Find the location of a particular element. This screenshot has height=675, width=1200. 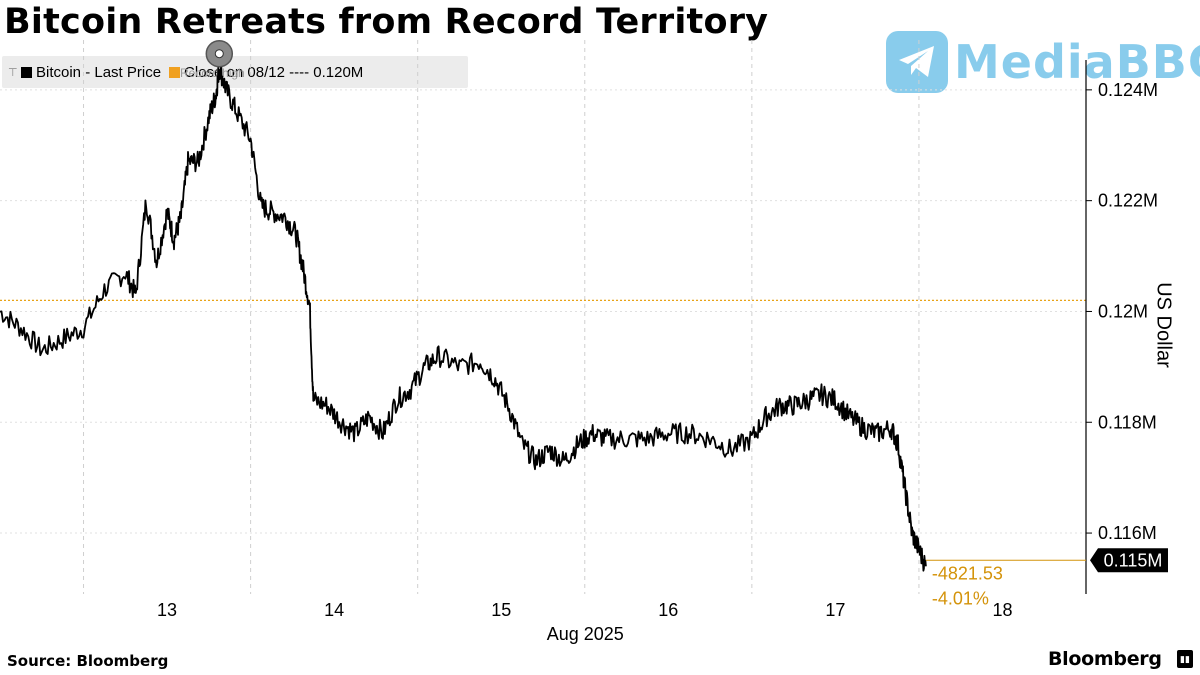

source-note: Source: Bloomberg is located at coordinates (88, 661).